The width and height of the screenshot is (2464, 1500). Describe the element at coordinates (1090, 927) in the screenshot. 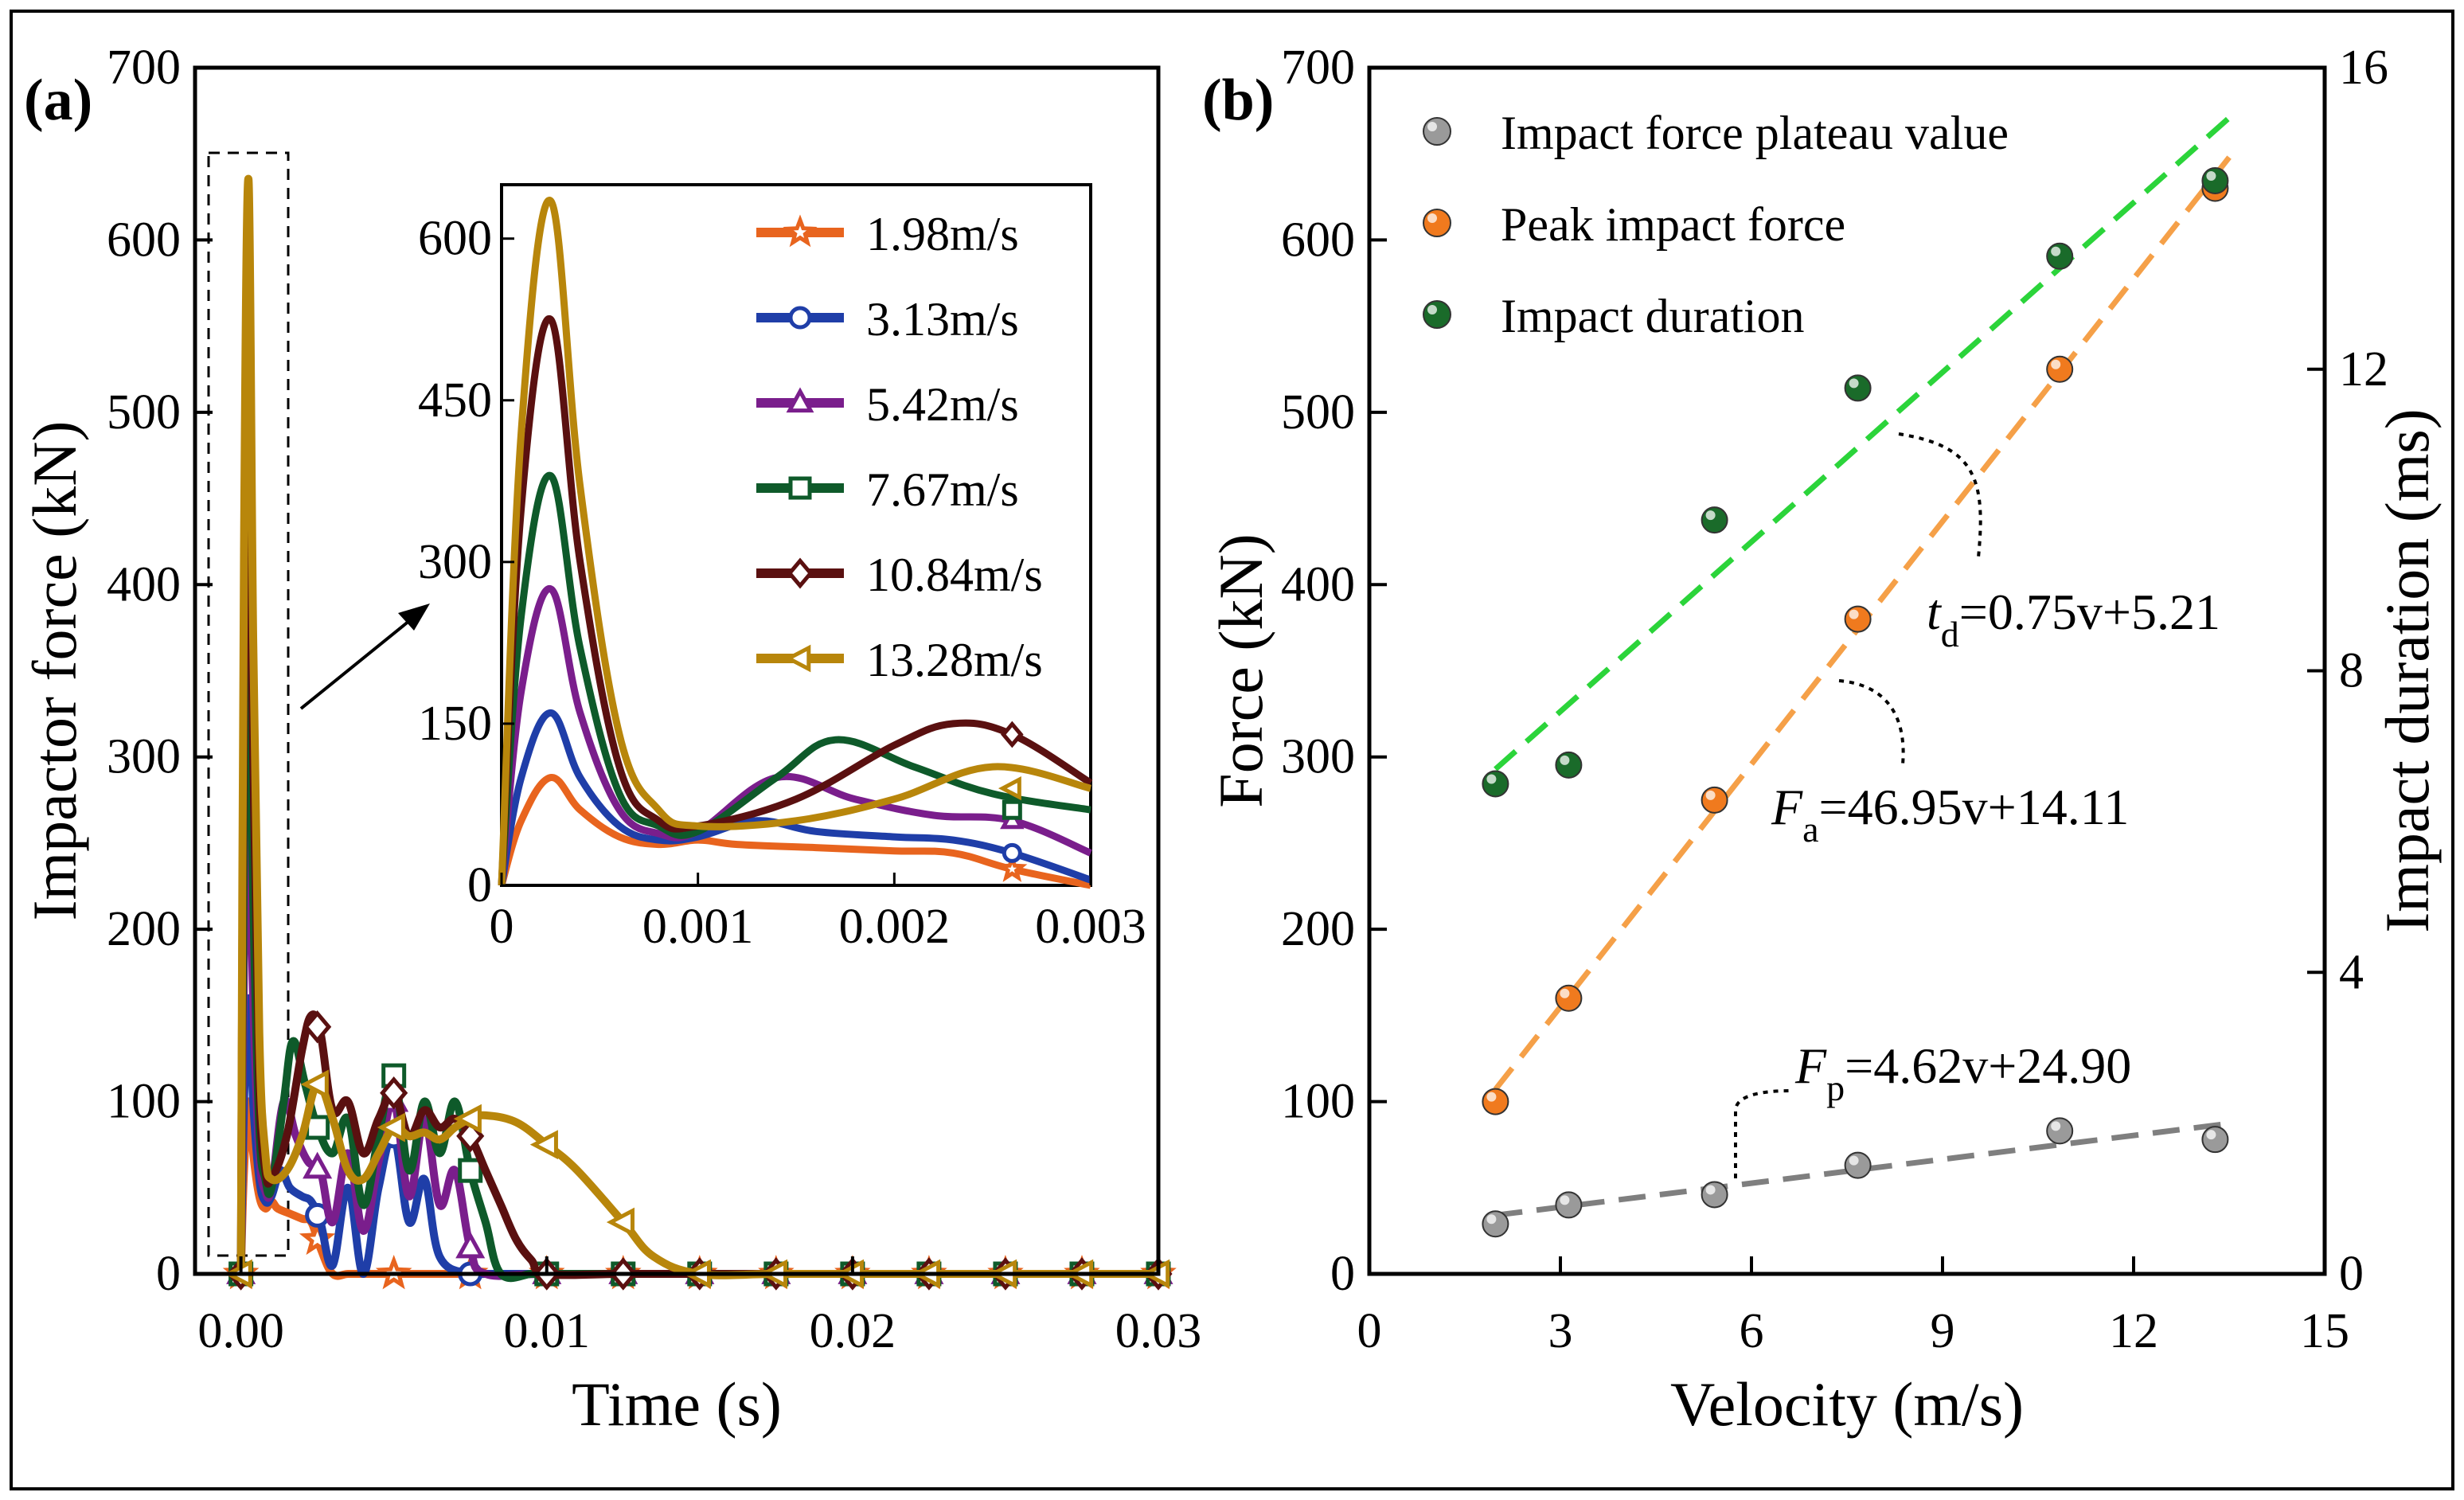

I see `inset-x-tick-label: 0.003` at that location.